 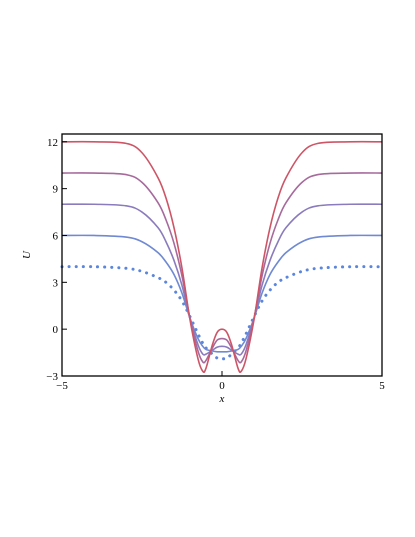 What do you see at coordinates (62, 386) in the screenshot?
I see `x-tick-label: −5` at bounding box center [62, 386].